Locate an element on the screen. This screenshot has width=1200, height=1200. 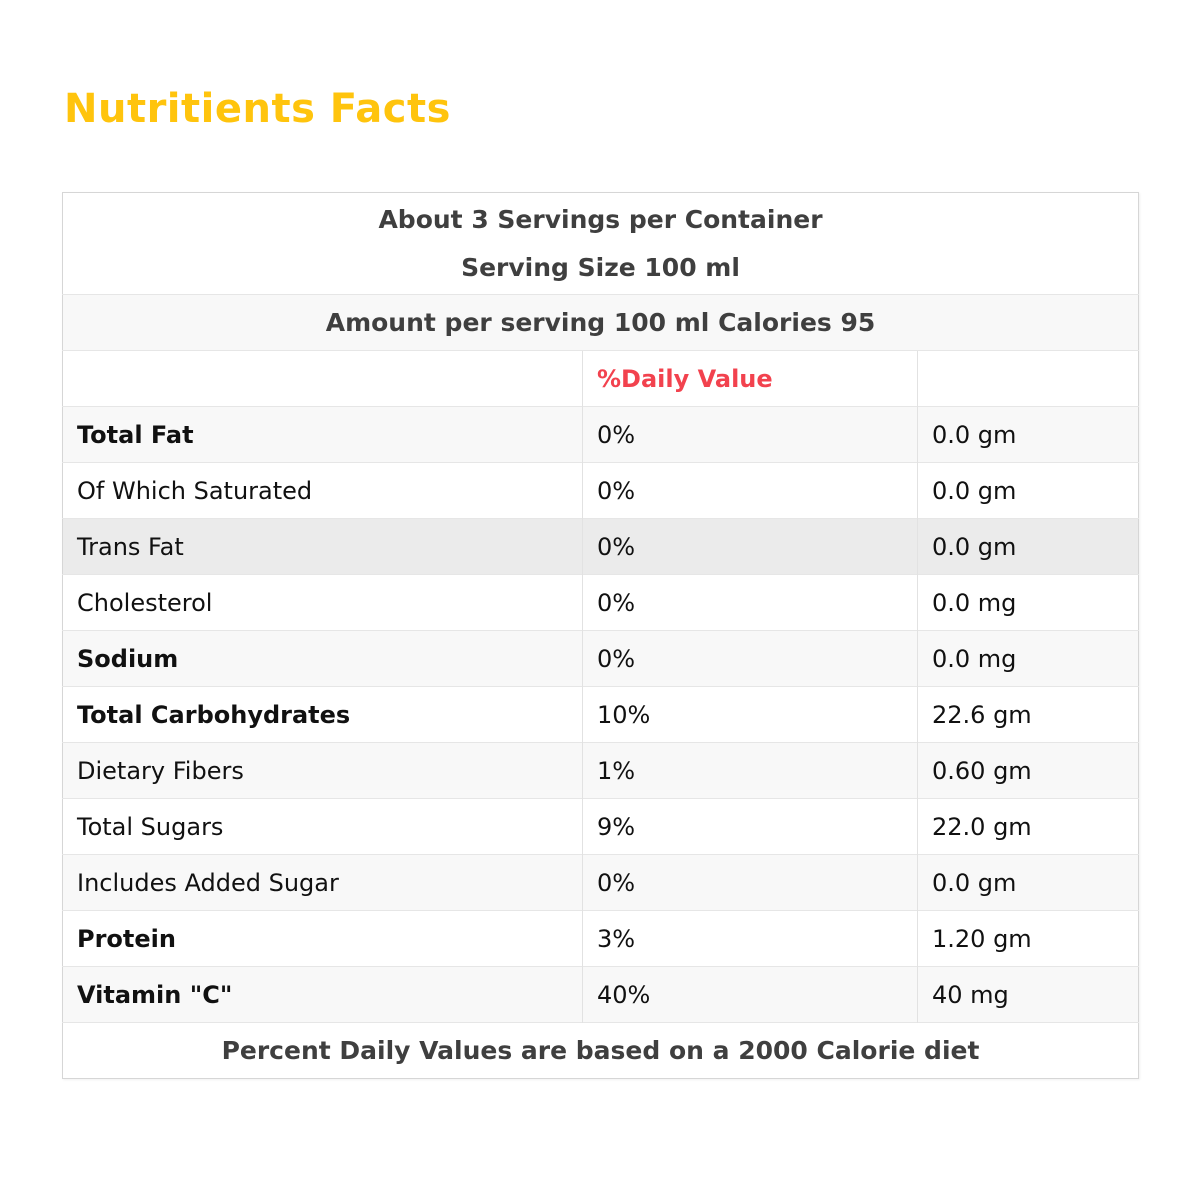
nutrient-label: Trans Fat is located at coordinates (322, 546).